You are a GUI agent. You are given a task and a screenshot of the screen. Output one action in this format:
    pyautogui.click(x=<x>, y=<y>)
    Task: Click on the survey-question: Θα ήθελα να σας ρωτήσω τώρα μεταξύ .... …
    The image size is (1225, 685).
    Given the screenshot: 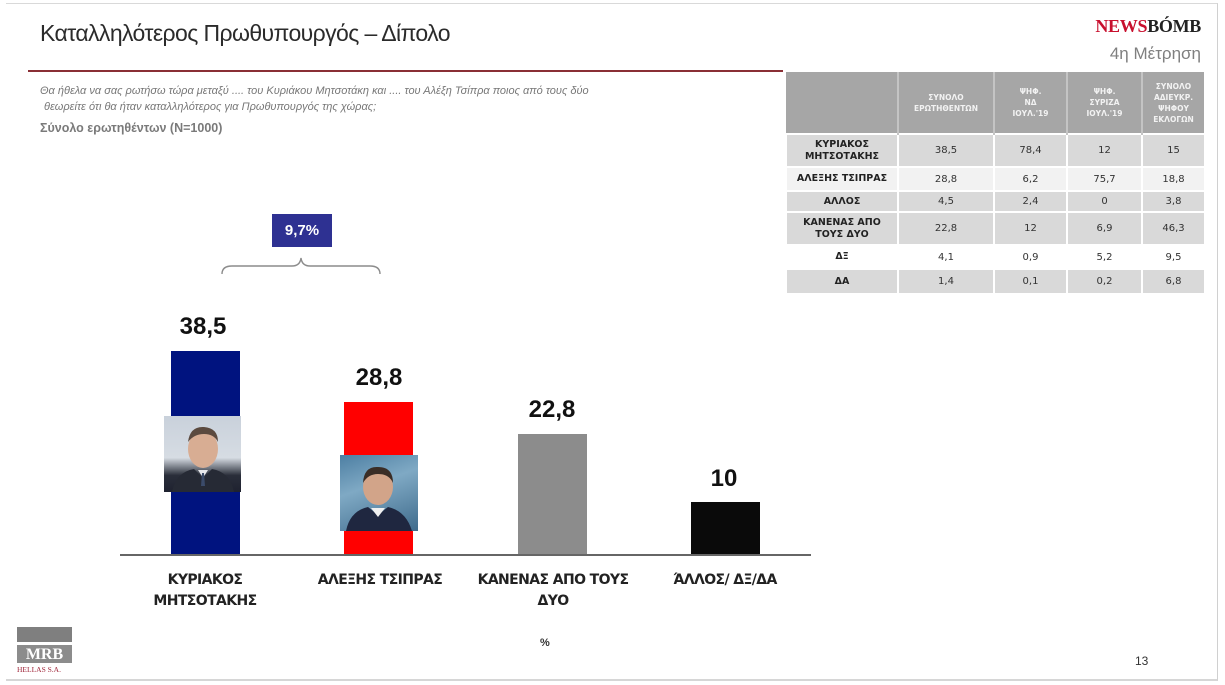 What is the action you would take?
    pyautogui.click(x=365, y=99)
    